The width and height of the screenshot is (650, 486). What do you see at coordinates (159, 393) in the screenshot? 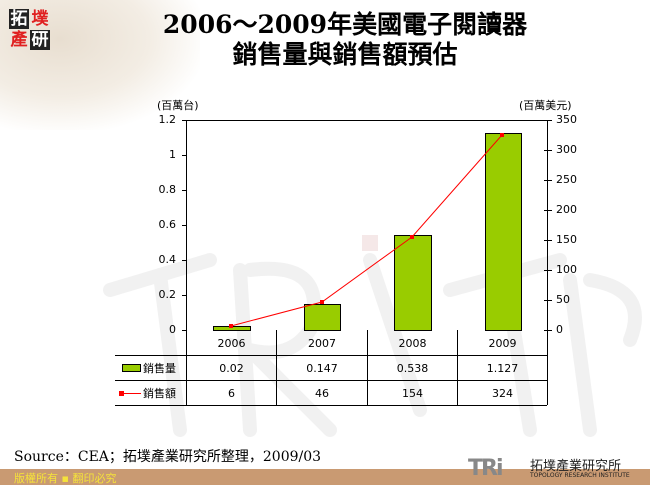
I see `row-label-revenue: 銷售額` at bounding box center [159, 393].